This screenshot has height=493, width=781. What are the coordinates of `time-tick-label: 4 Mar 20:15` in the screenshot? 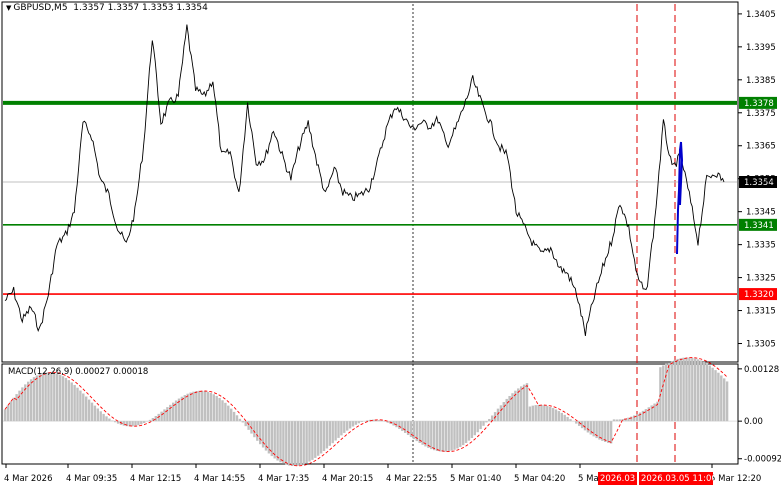 It's located at (347, 479).